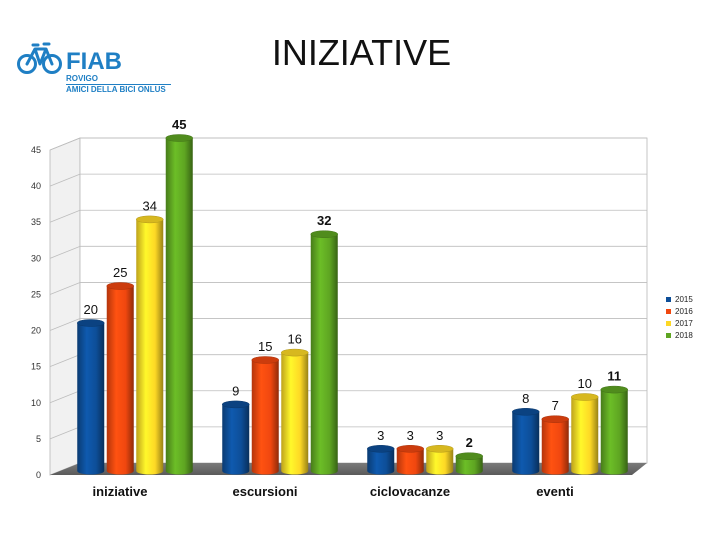 The height and width of the screenshot is (542, 723). Describe the element at coordinates (36, 258) in the screenshot. I see `y-tick-label: 30` at that location.